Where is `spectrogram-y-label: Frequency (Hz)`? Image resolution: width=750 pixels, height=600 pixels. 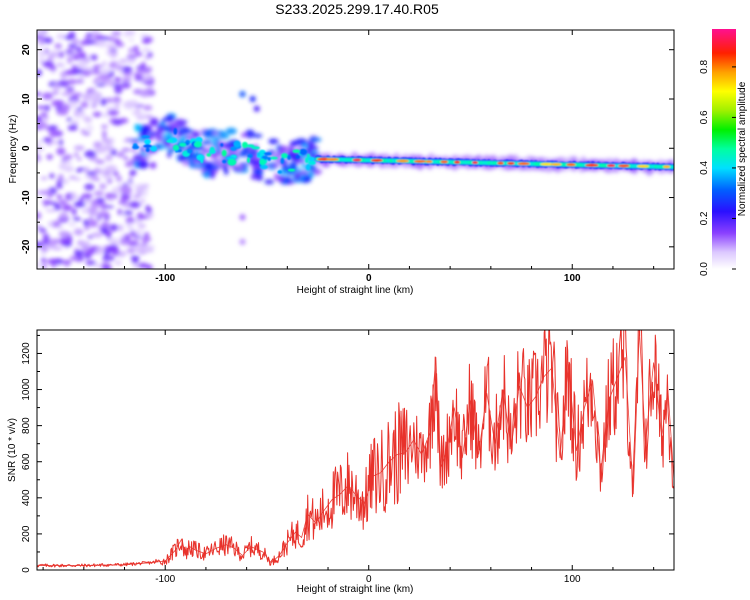
spectrogram-y-label: Frequency (Hz) is located at coordinates (13, 149).